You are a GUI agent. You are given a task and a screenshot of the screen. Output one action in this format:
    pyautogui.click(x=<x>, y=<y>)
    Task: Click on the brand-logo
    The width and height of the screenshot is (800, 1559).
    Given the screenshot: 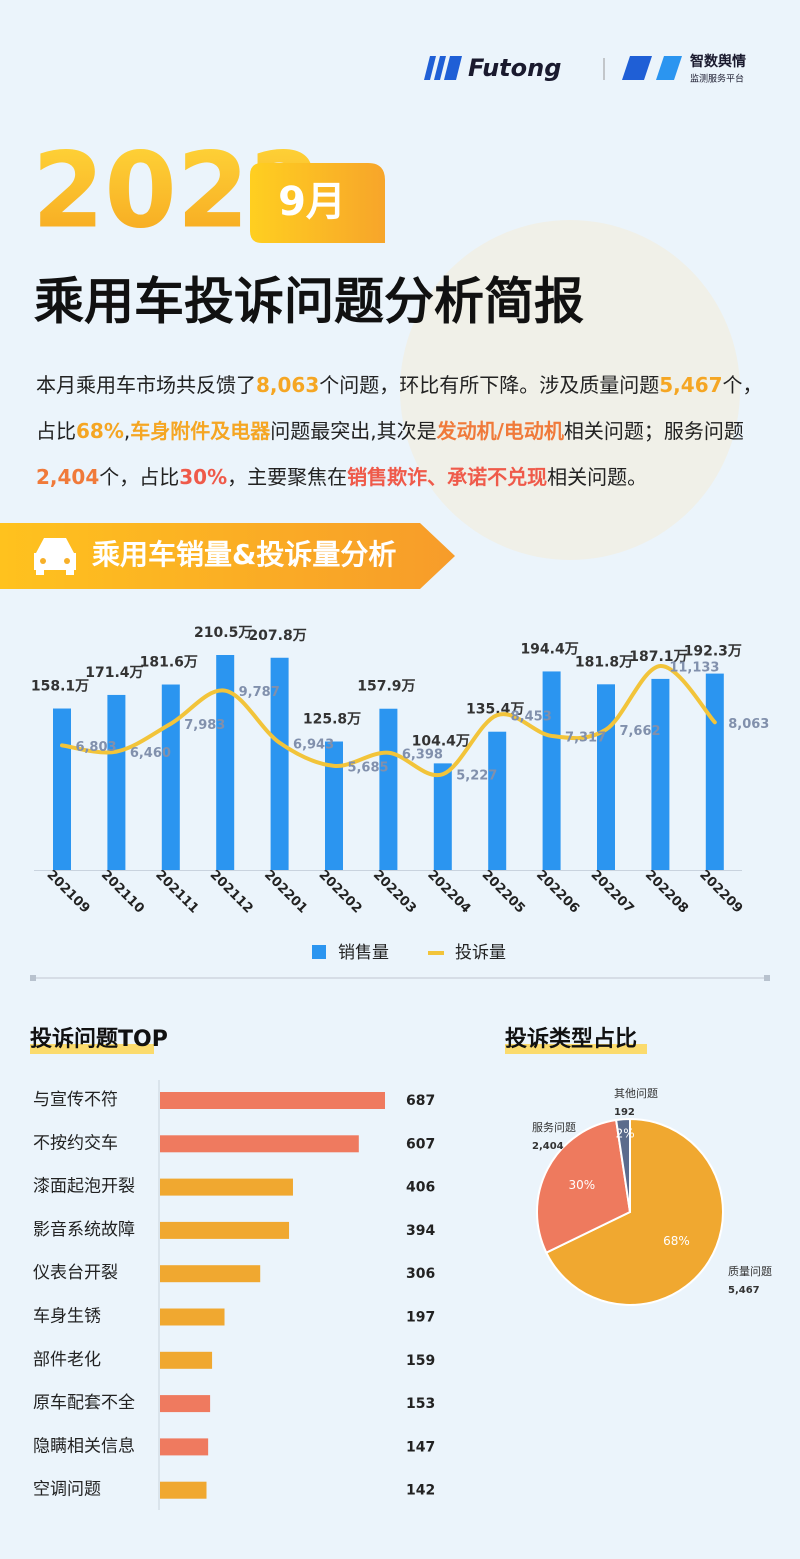 What is the action you would take?
    pyautogui.click(x=443, y=68)
    